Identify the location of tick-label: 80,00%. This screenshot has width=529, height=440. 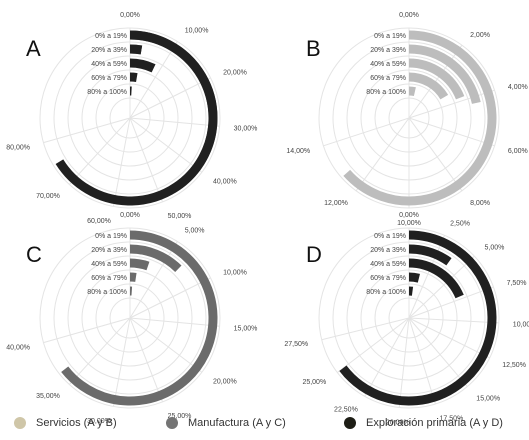
(18, 148).